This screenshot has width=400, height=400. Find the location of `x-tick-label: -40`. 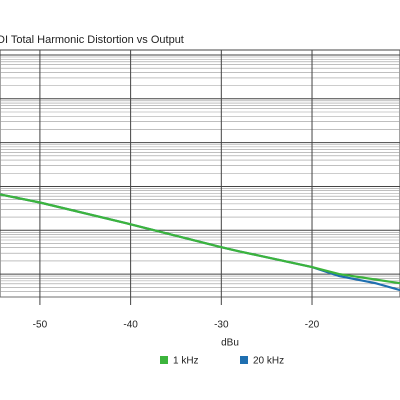

x-tick-label: -40 is located at coordinates (130, 325).